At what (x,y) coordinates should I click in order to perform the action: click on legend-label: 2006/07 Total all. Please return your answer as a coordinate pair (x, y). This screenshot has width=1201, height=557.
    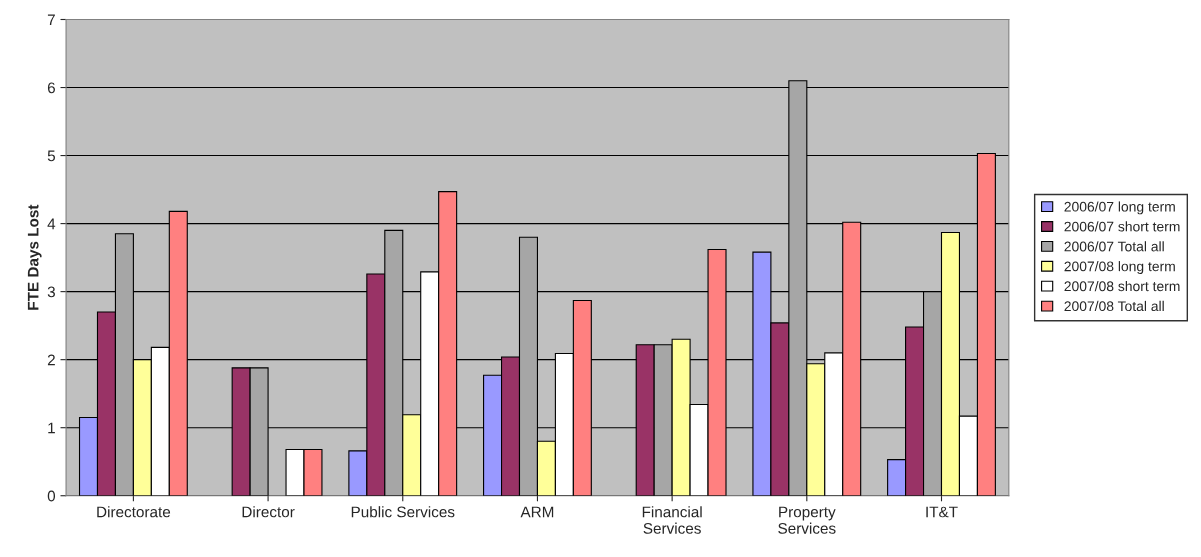
    Looking at the image, I should click on (1114, 246).